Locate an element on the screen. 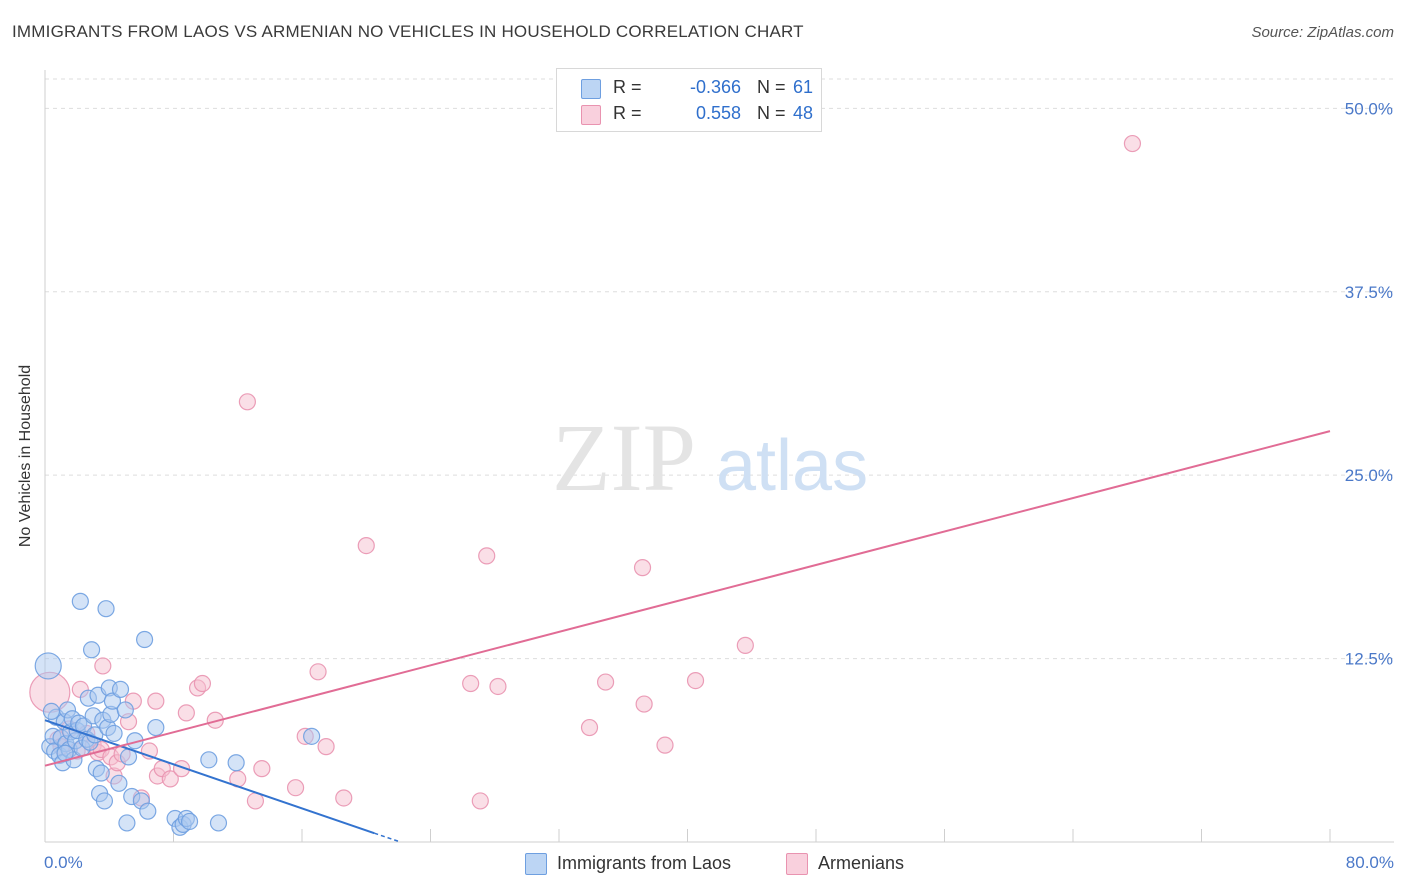 This screenshot has height=892, width=1406. watermark: ZIP atlas is located at coordinates (710, 457).